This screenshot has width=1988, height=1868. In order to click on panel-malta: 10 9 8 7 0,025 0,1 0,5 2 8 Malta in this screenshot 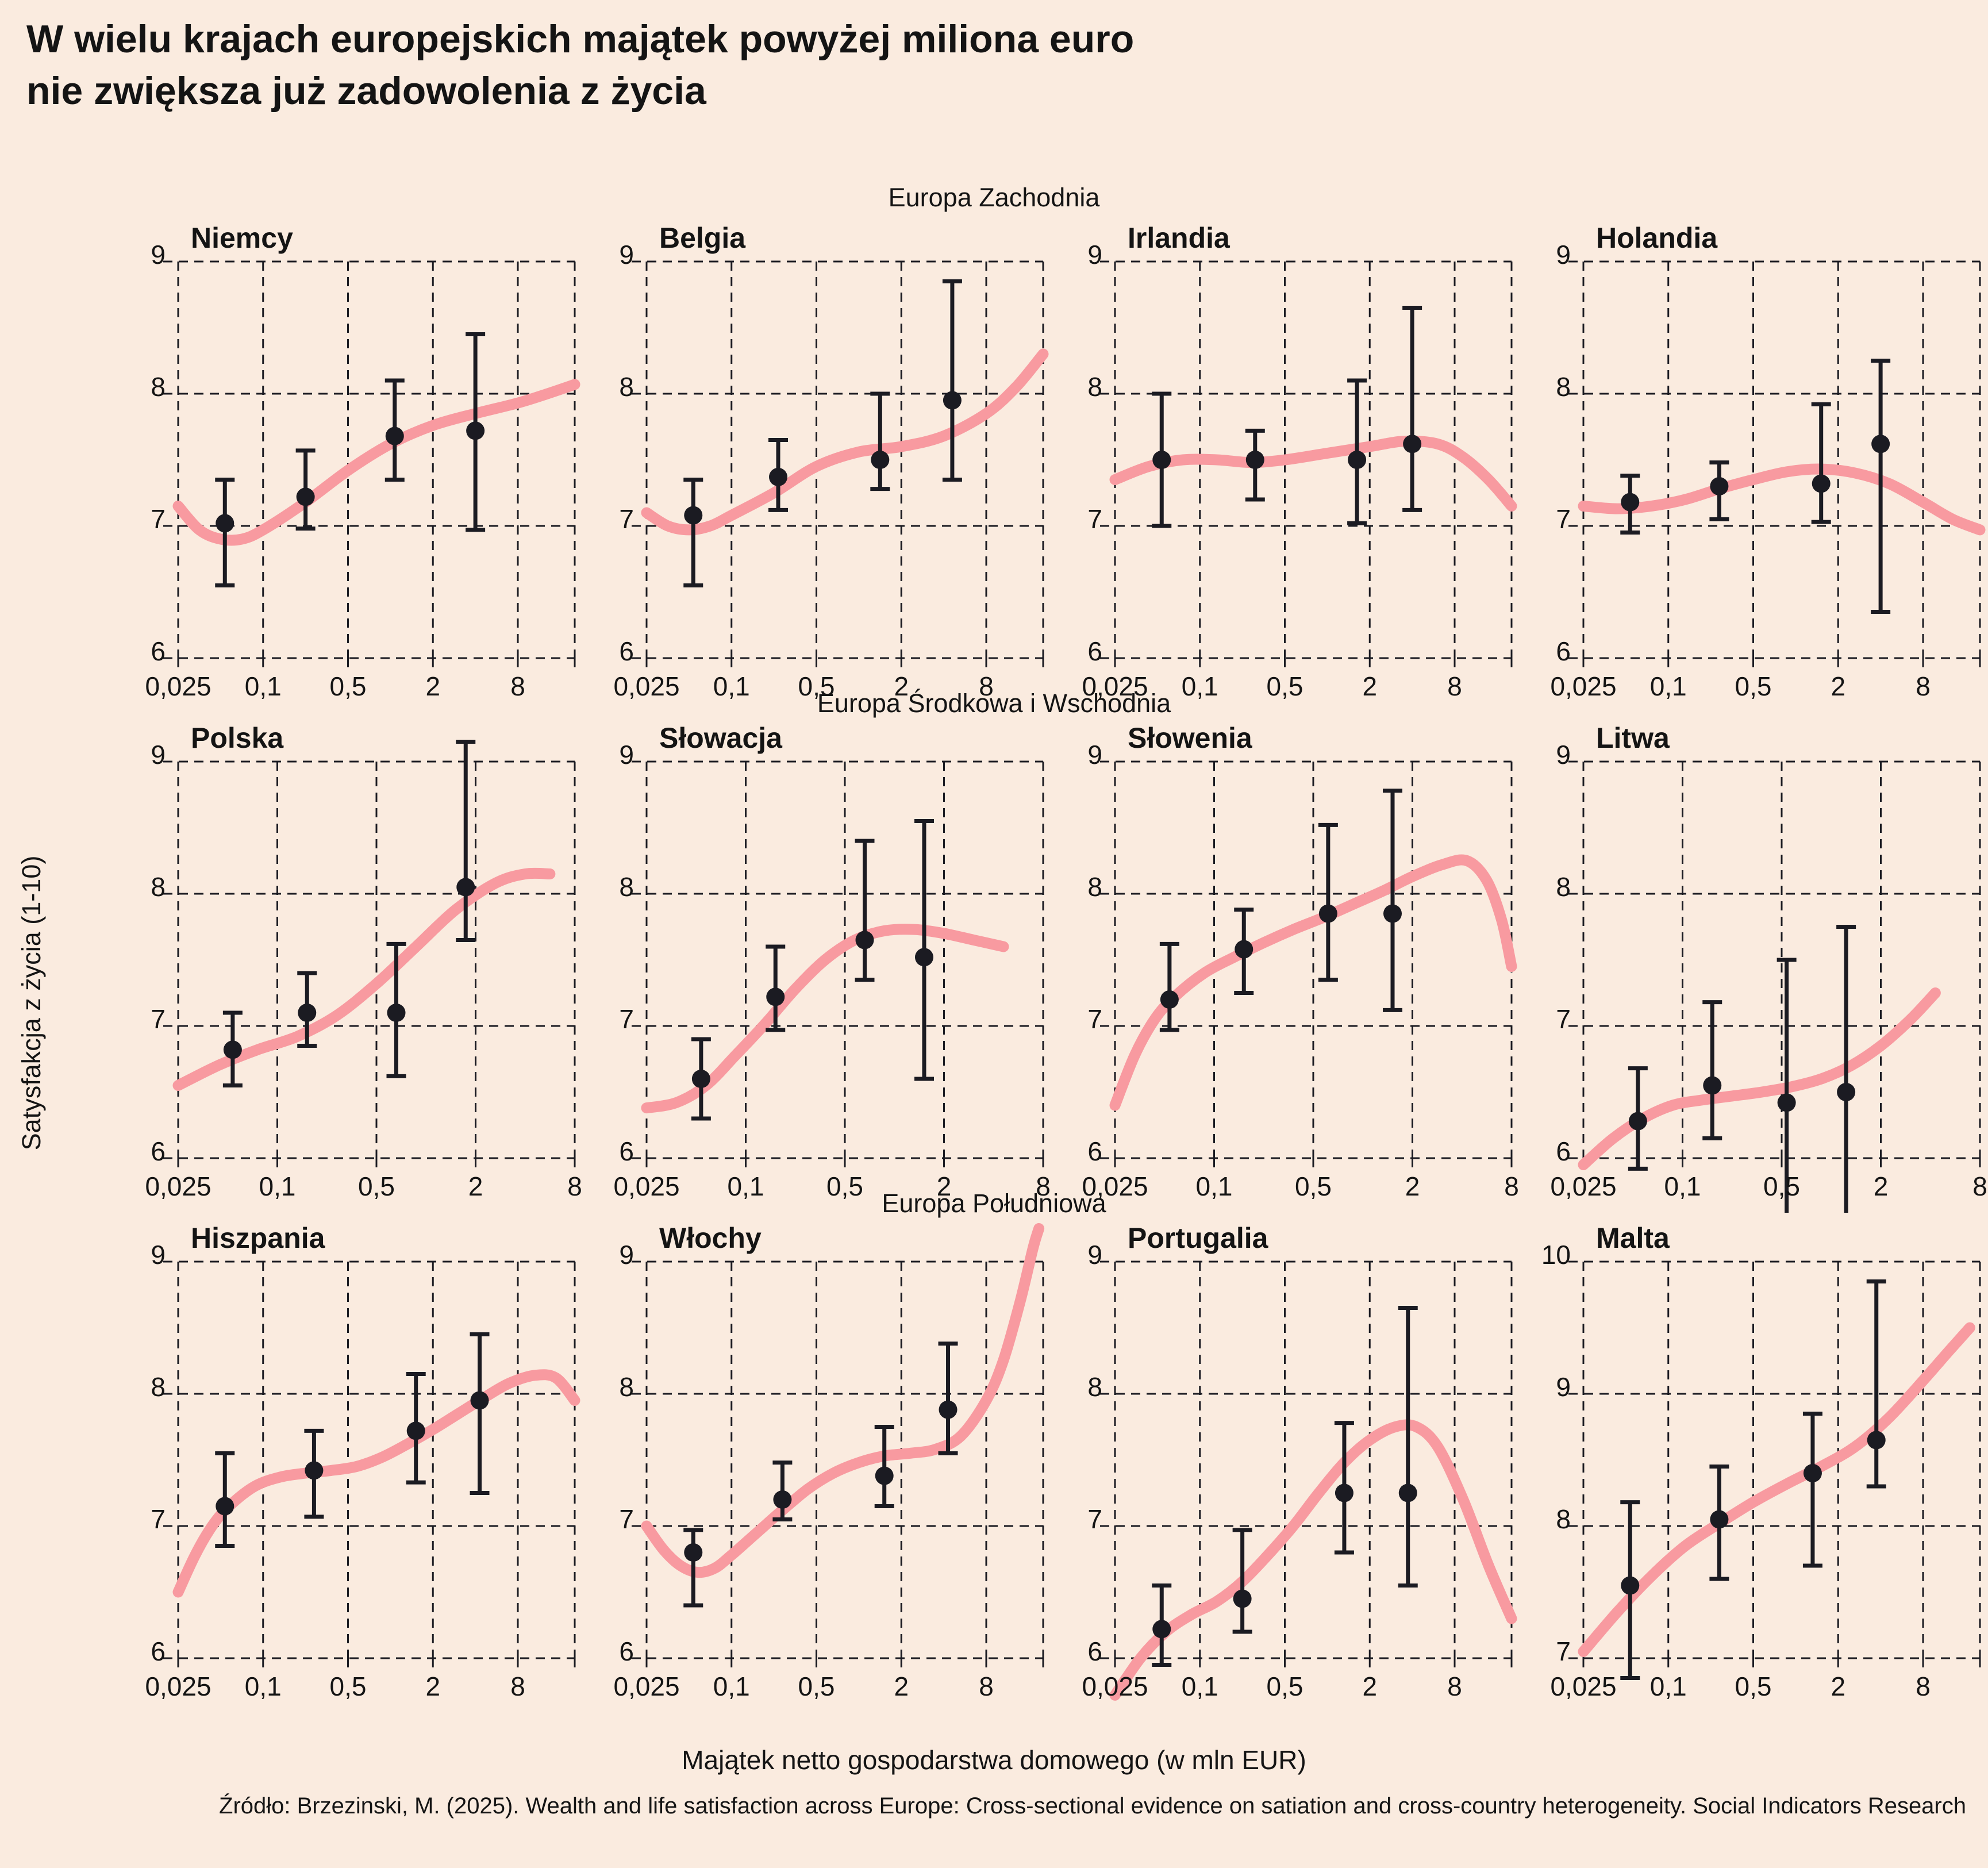, I will do `click(1754, 1467)`.